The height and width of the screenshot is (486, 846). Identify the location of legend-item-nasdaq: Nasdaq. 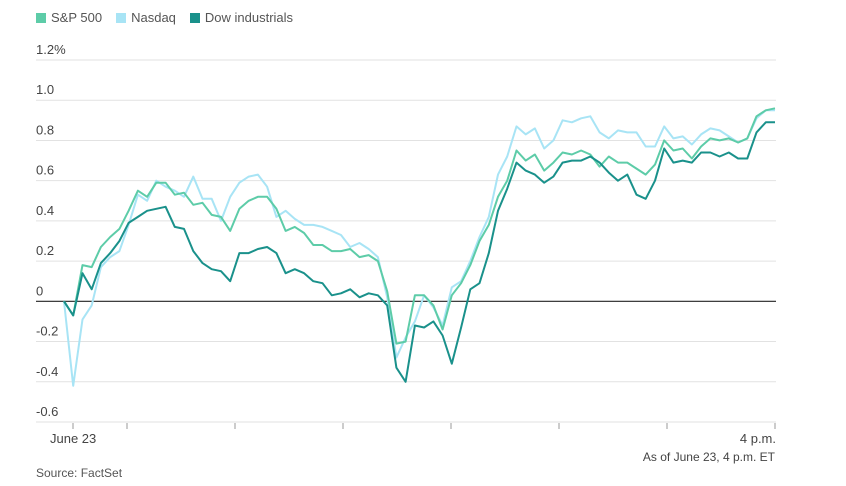
(146, 17).